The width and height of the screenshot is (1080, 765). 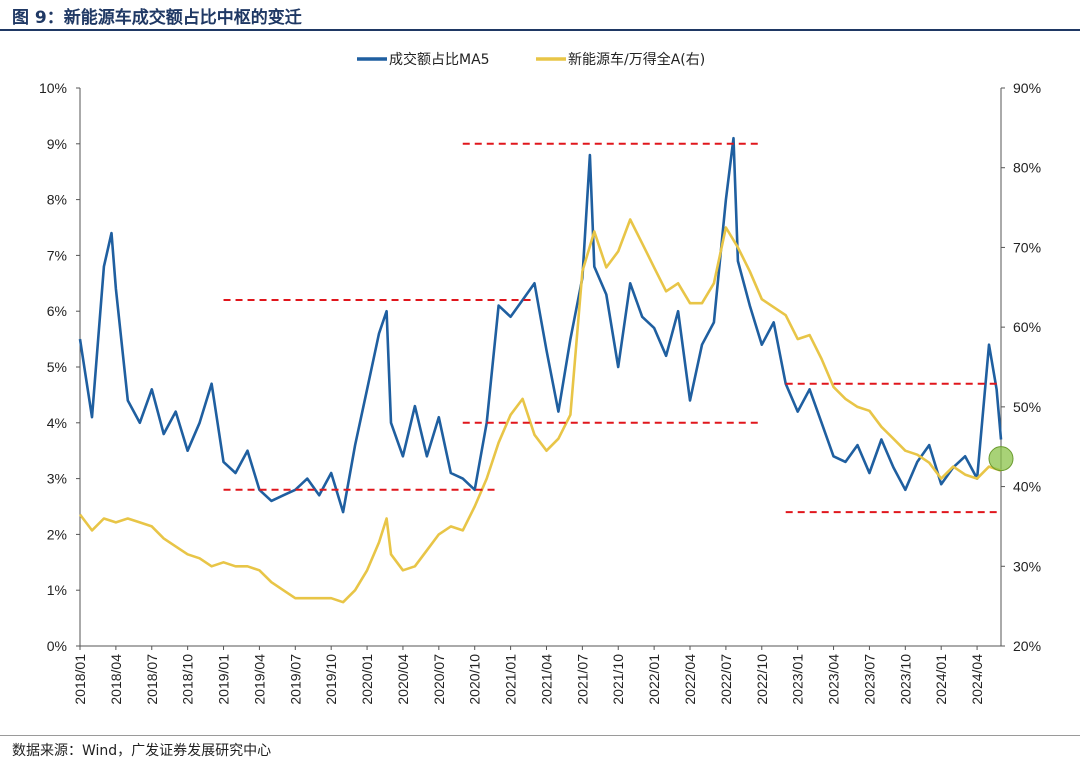 I want to click on x-tick-label: 2019/01, so click(x=224, y=679).